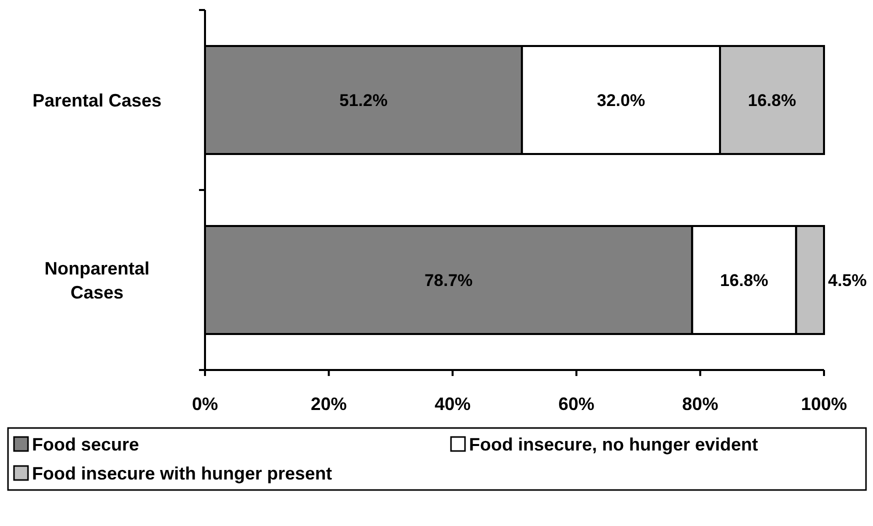 This screenshot has height=526, width=873. What do you see at coordinates (182, 473) in the screenshot?
I see `legend-label: Food insecure with hunger present` at bounding box center [182, 473].